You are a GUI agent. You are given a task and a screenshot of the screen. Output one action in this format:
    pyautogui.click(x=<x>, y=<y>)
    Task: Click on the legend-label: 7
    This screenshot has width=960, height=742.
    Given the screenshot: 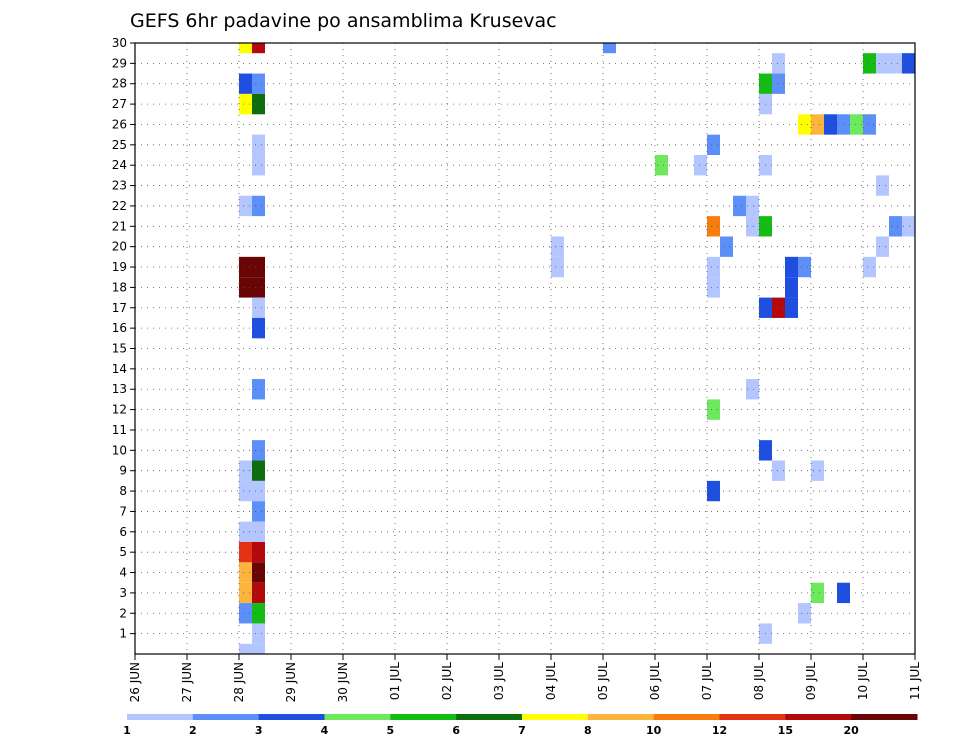 What is the action you would take?
    pyautogui.click(x=522, y=730)
    